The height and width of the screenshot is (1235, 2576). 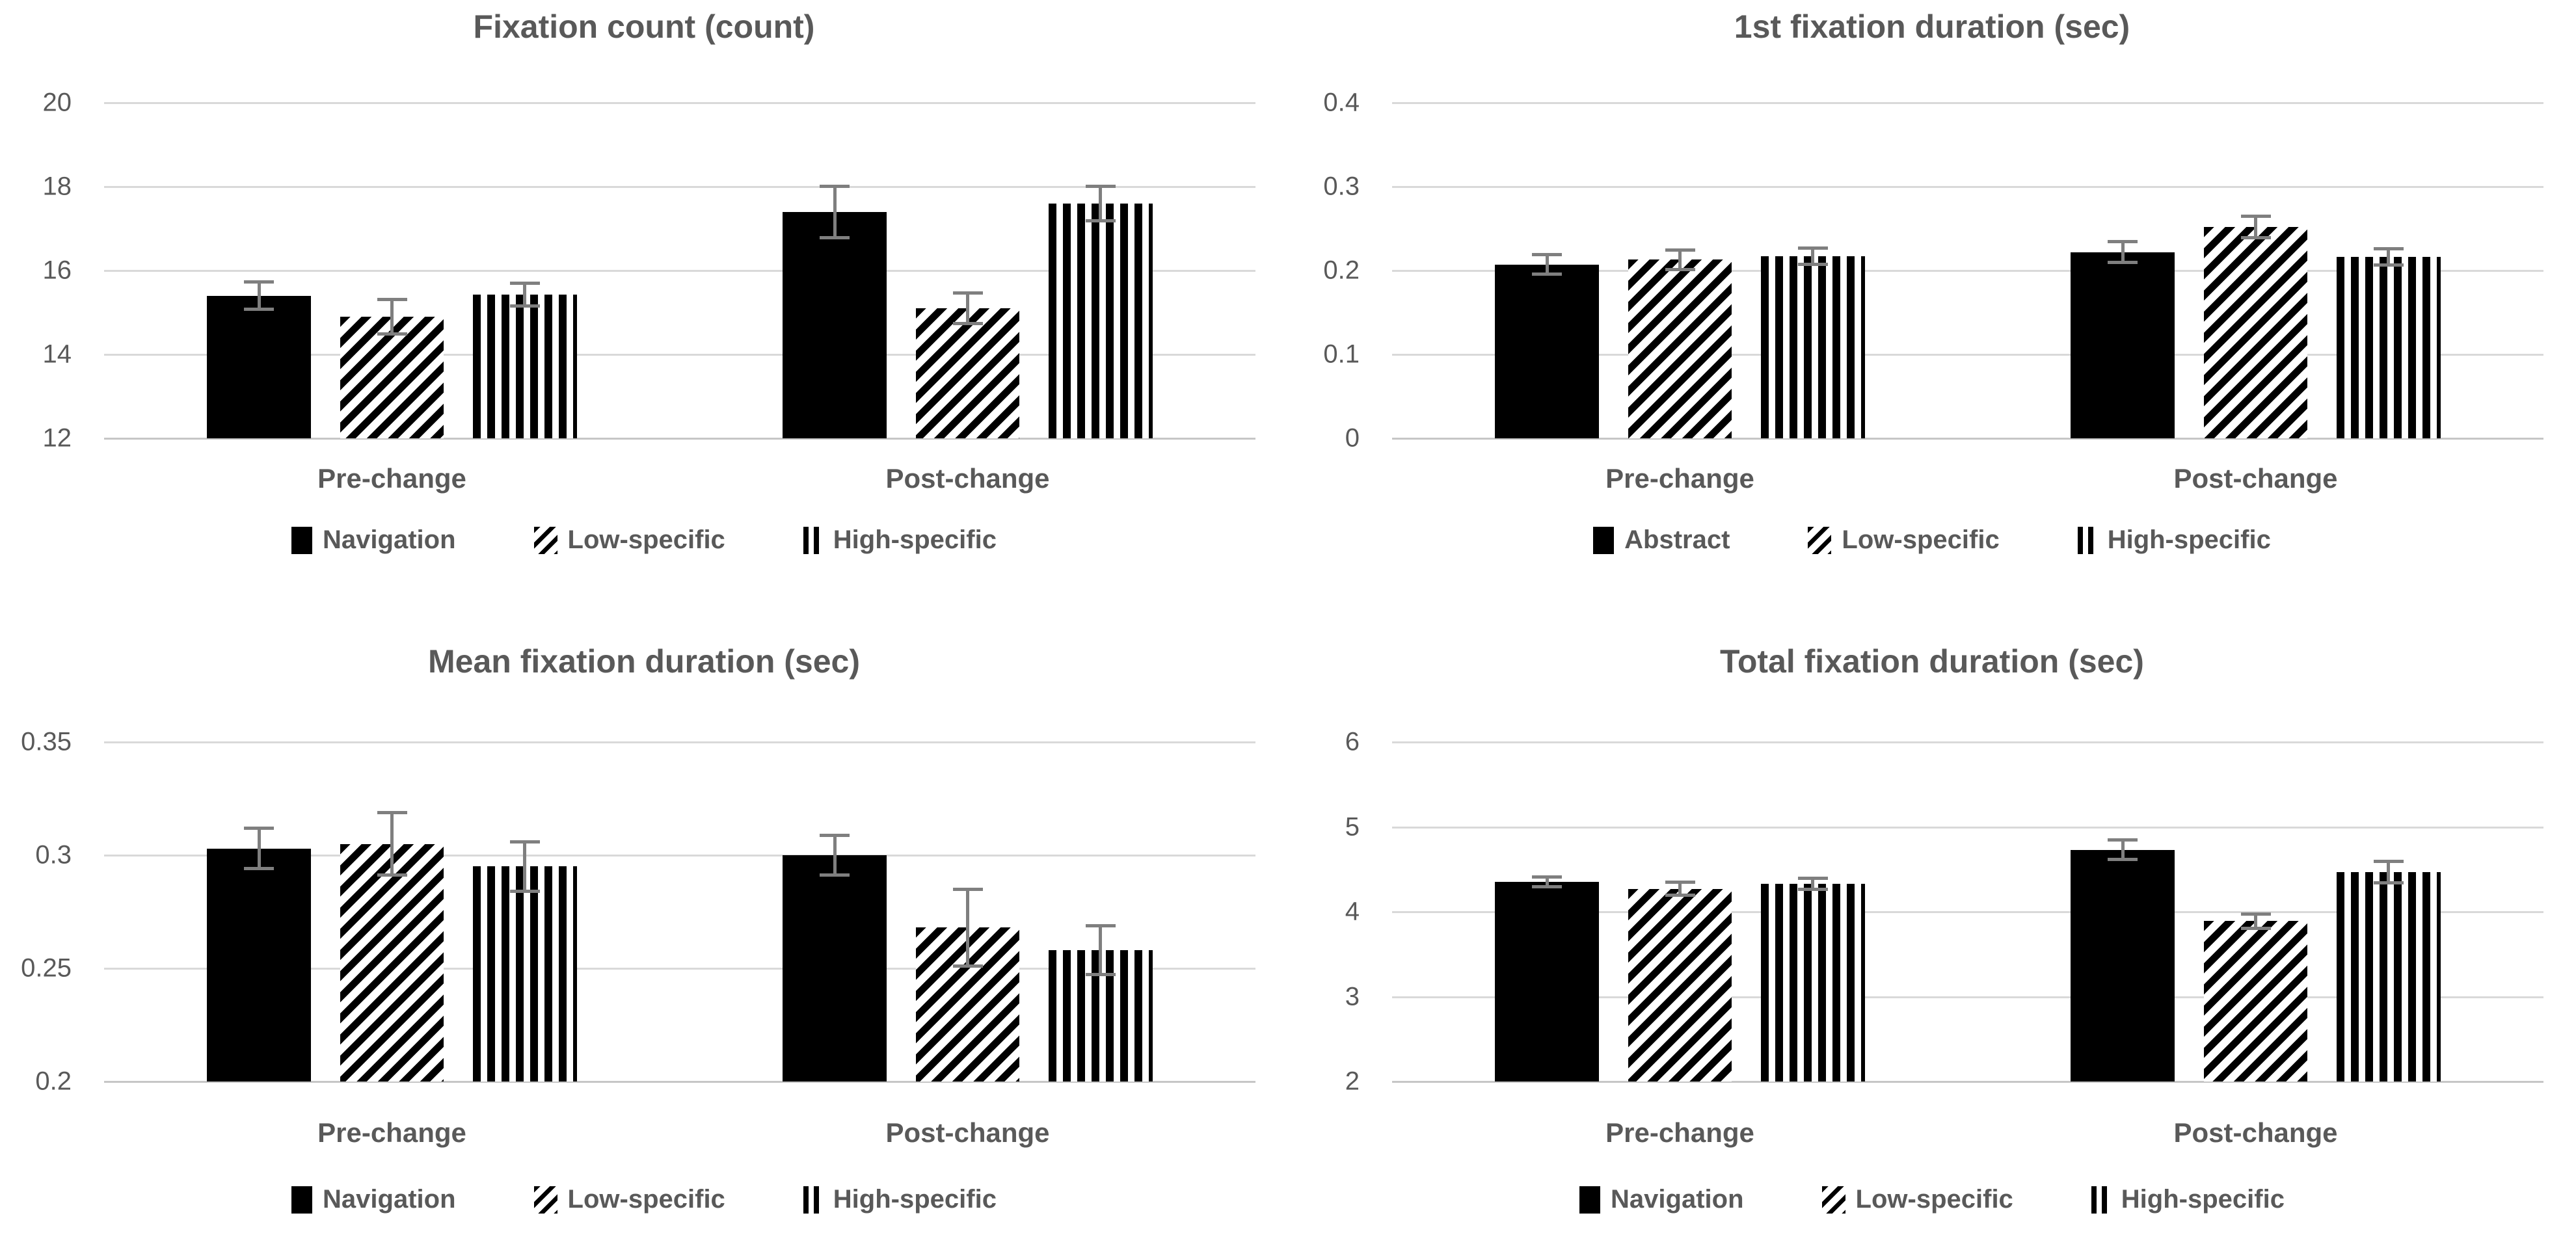 What do you see at coordinates (1353, 997) in the screenshot?
I see `y-axis-tick-label: 3` at bounding box center [1353, 997].